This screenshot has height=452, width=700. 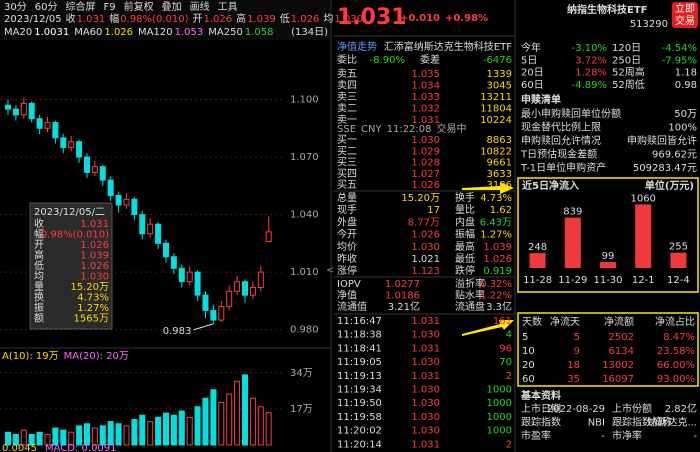 What do you see at coordinates (330, 270) in the screenshot?
I see `collapse-arrow: <` at bounding box center [330, 270].